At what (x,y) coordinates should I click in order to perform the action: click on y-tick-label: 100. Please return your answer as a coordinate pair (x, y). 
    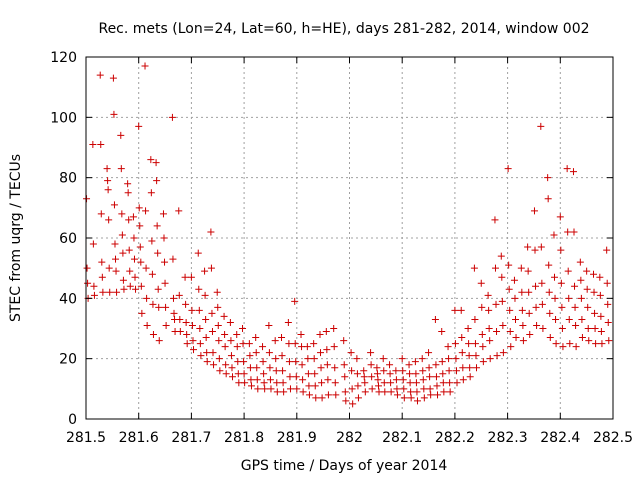
    Looking at the image, I should click on (63, 118).